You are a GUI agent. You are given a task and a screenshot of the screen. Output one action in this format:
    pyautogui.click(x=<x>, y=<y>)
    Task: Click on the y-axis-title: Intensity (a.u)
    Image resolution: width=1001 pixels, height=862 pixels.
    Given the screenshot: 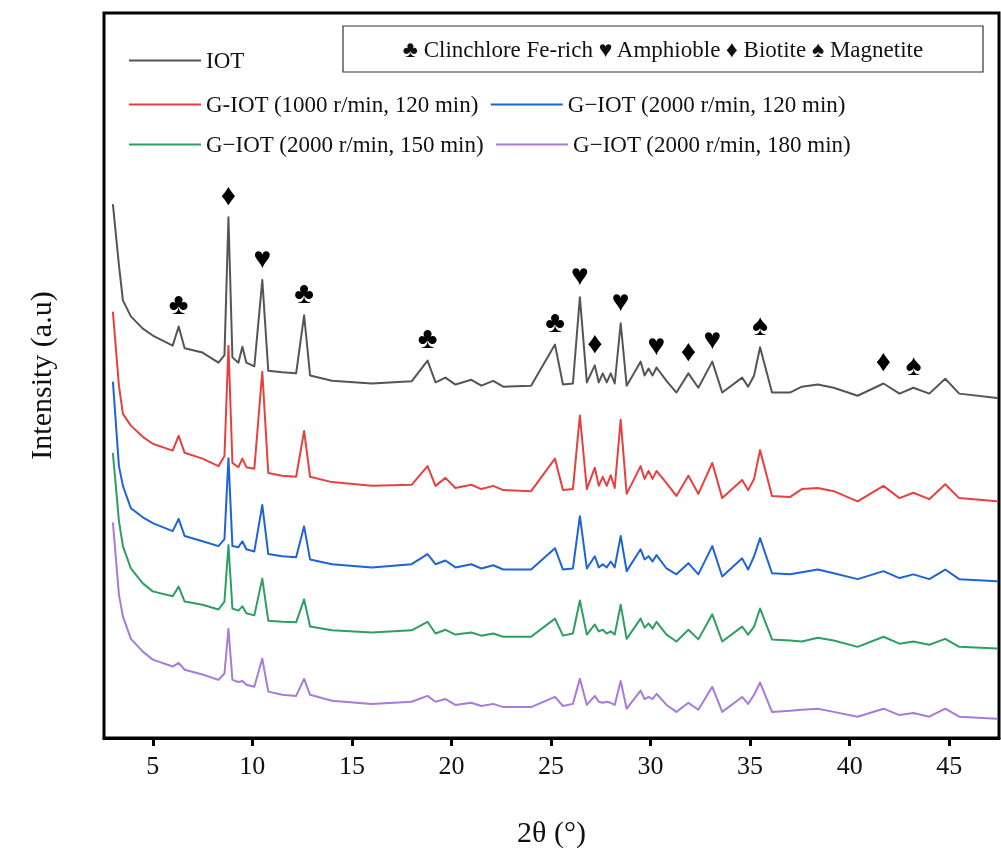 What is the action you would take?
    pyautogui.click(x=40, y=375)
    